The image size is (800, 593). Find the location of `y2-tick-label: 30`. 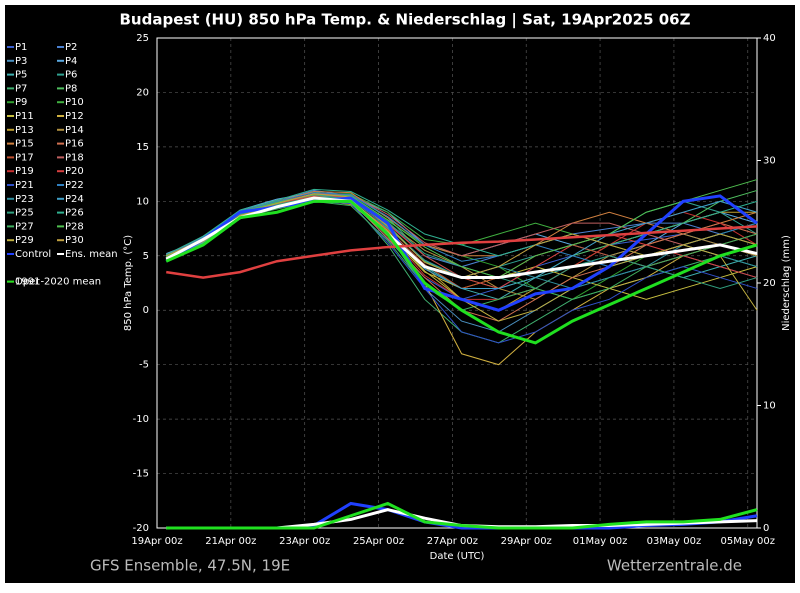

y2-tick-label: 30 is located at coordinates (769, 161).